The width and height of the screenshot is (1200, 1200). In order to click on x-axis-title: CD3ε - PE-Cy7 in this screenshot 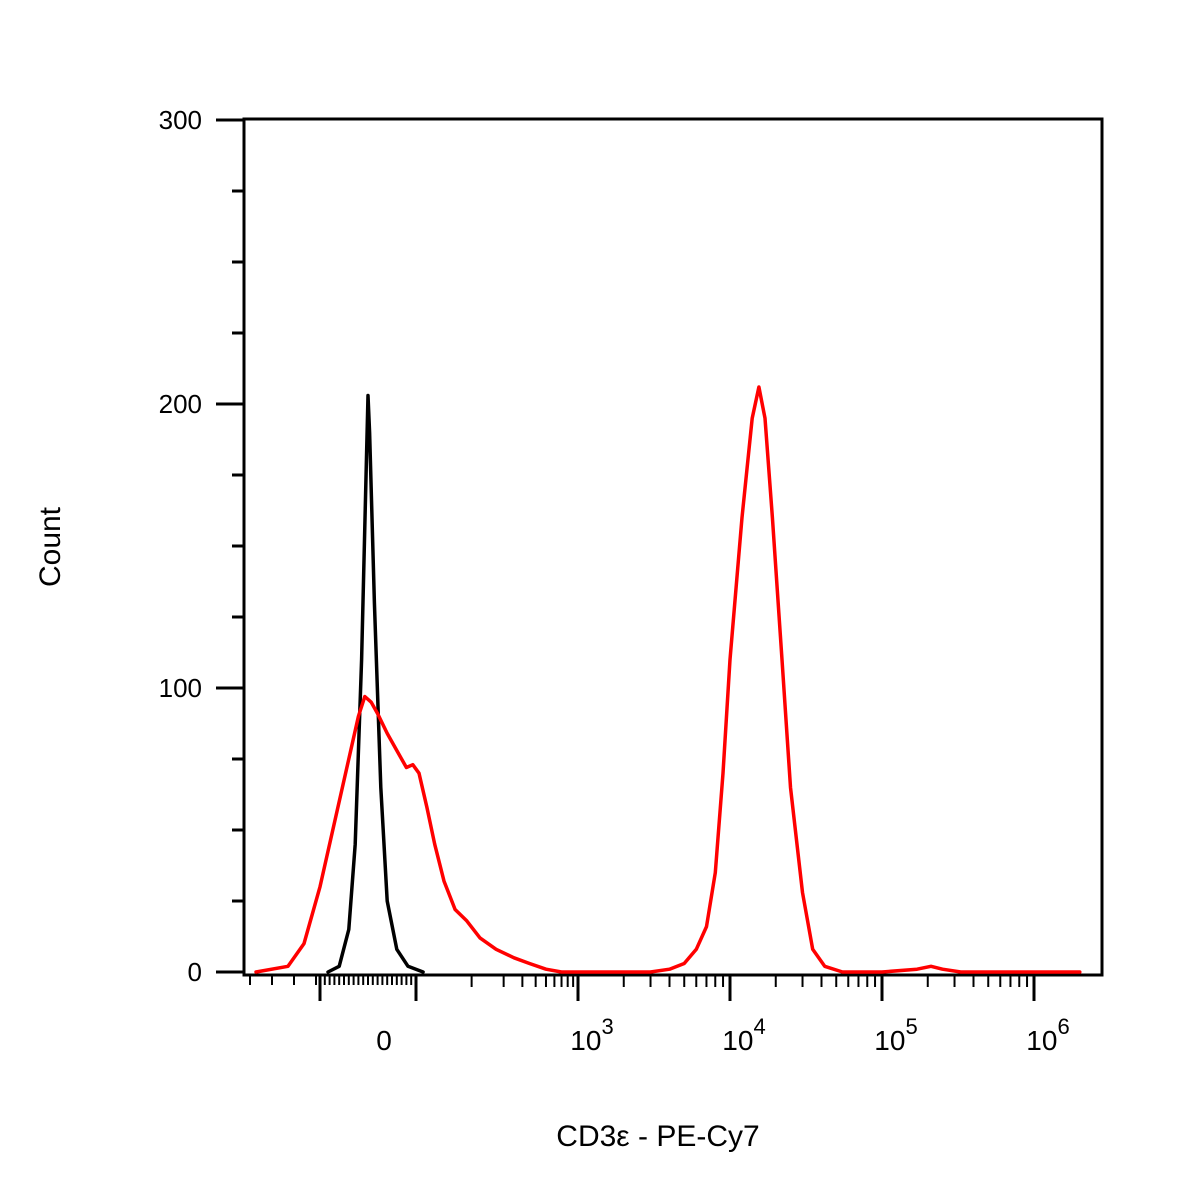, I will do `click(657, 1136)`.